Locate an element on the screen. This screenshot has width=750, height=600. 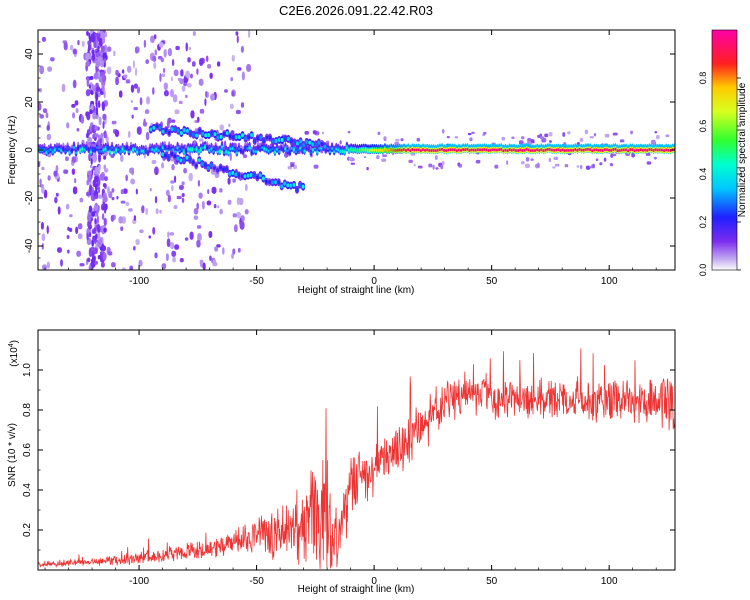
snr-y-label: SNR (10 * v/v) is located at coordinates (12, 455).